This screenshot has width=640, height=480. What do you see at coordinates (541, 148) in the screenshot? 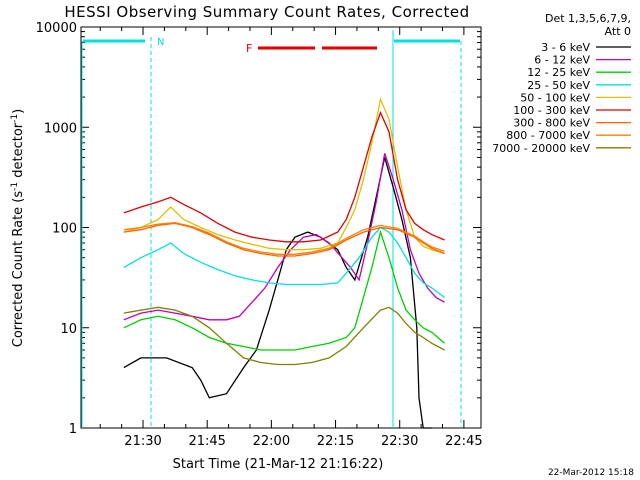
I see `legend-label: 7000 - 20000 keV` at bounding box center [541, 148].